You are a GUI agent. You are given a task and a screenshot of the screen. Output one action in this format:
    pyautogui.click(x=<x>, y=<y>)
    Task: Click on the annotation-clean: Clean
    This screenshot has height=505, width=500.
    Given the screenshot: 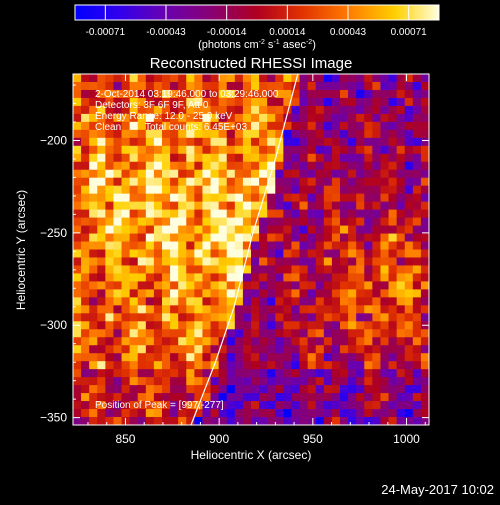 What is the action you would take?
    pyautogui.click(x=108, y=127)
    